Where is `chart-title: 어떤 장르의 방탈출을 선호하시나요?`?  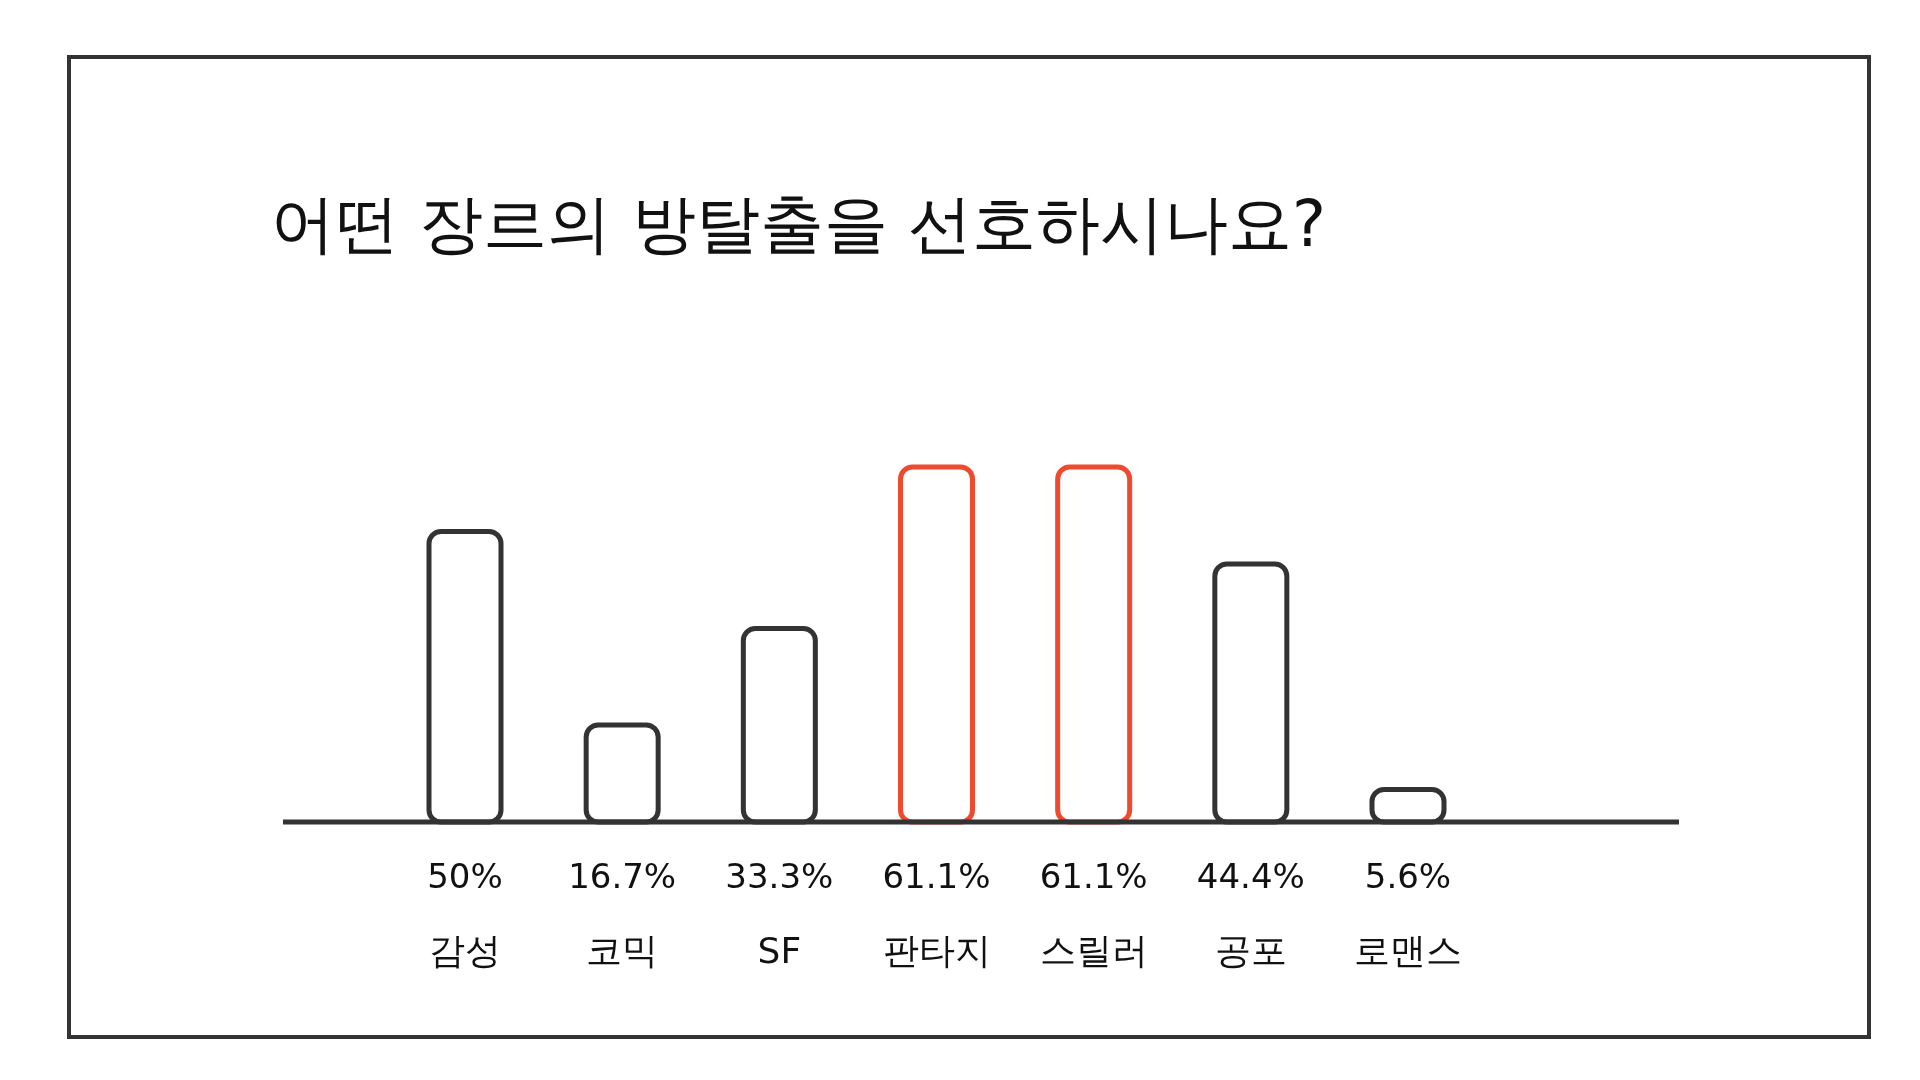 chart-title: 어떤 장르의 방탈출을 선호하시나요? is located at coordinates (798, 224).